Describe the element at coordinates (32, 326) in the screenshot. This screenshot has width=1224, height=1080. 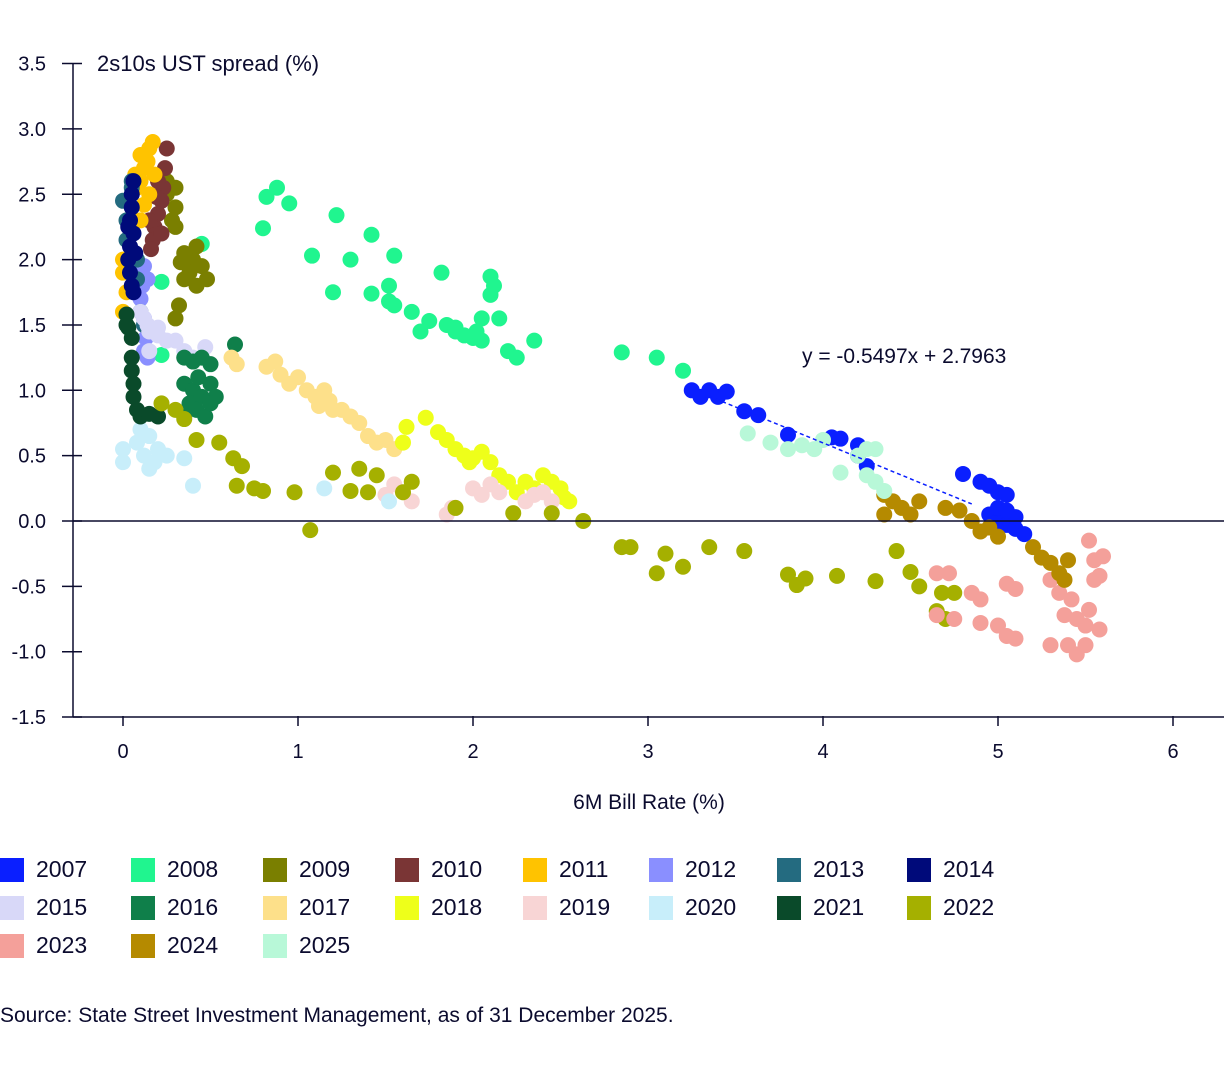
I see `y-tick-label: 1.5` at that location.